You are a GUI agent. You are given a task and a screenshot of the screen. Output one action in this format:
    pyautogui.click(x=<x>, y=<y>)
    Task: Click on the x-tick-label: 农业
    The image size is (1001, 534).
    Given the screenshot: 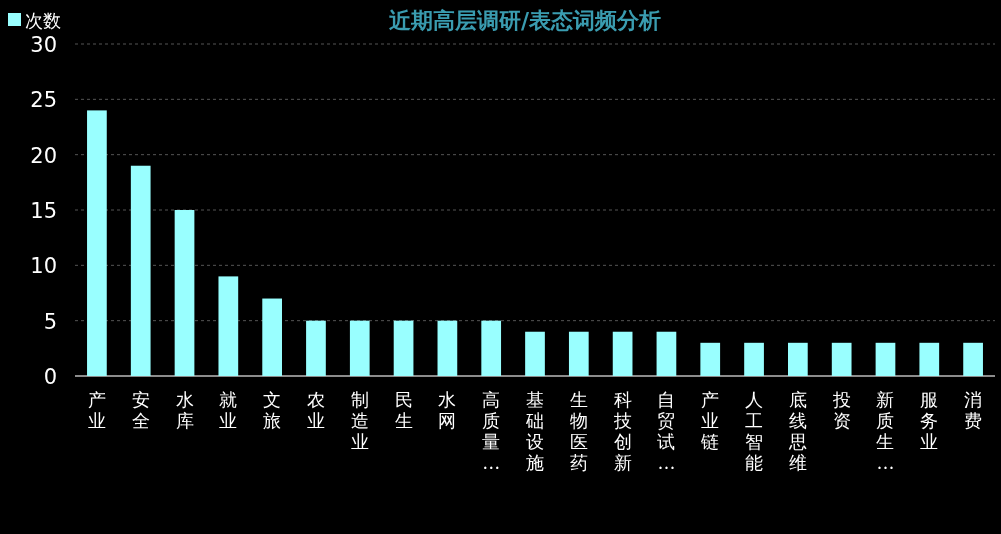 What is the action you would take?
    pyautogui.click(x=315, y=410)
    